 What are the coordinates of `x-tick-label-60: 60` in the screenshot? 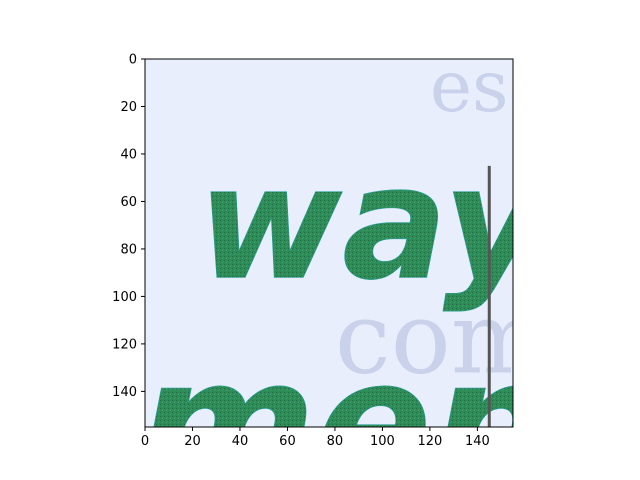 It's located at (287, 441).